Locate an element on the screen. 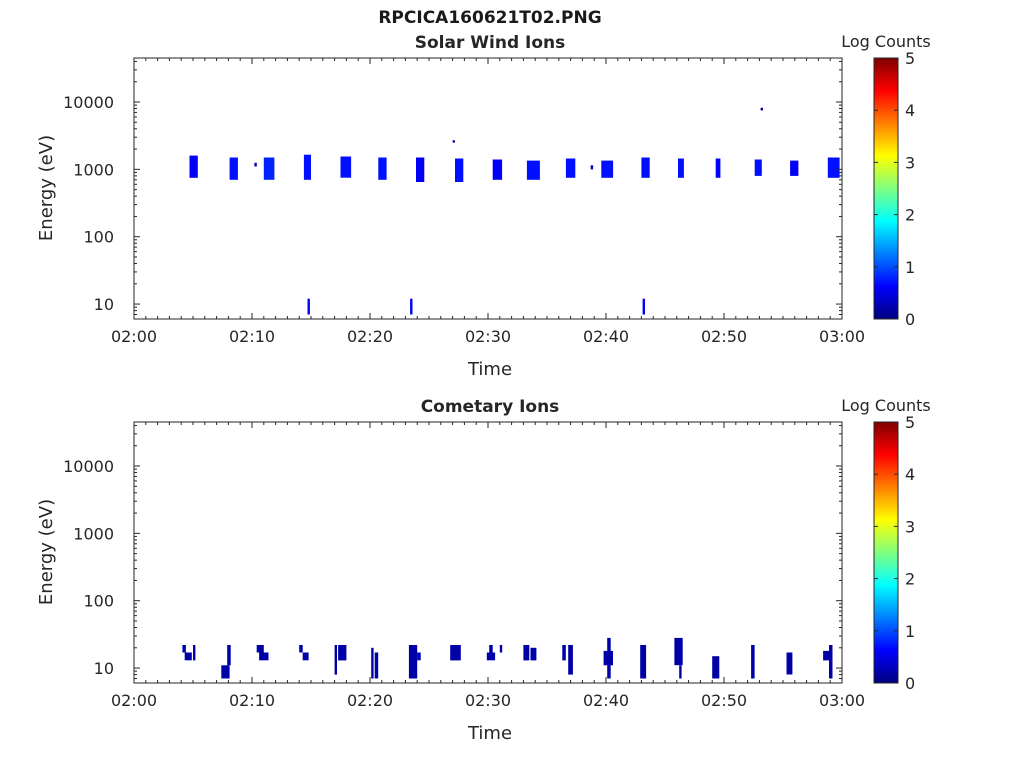 This screenshot has height=768, width=1024. colorbar-tick-label: 3 is located at coordinates (910, 526).